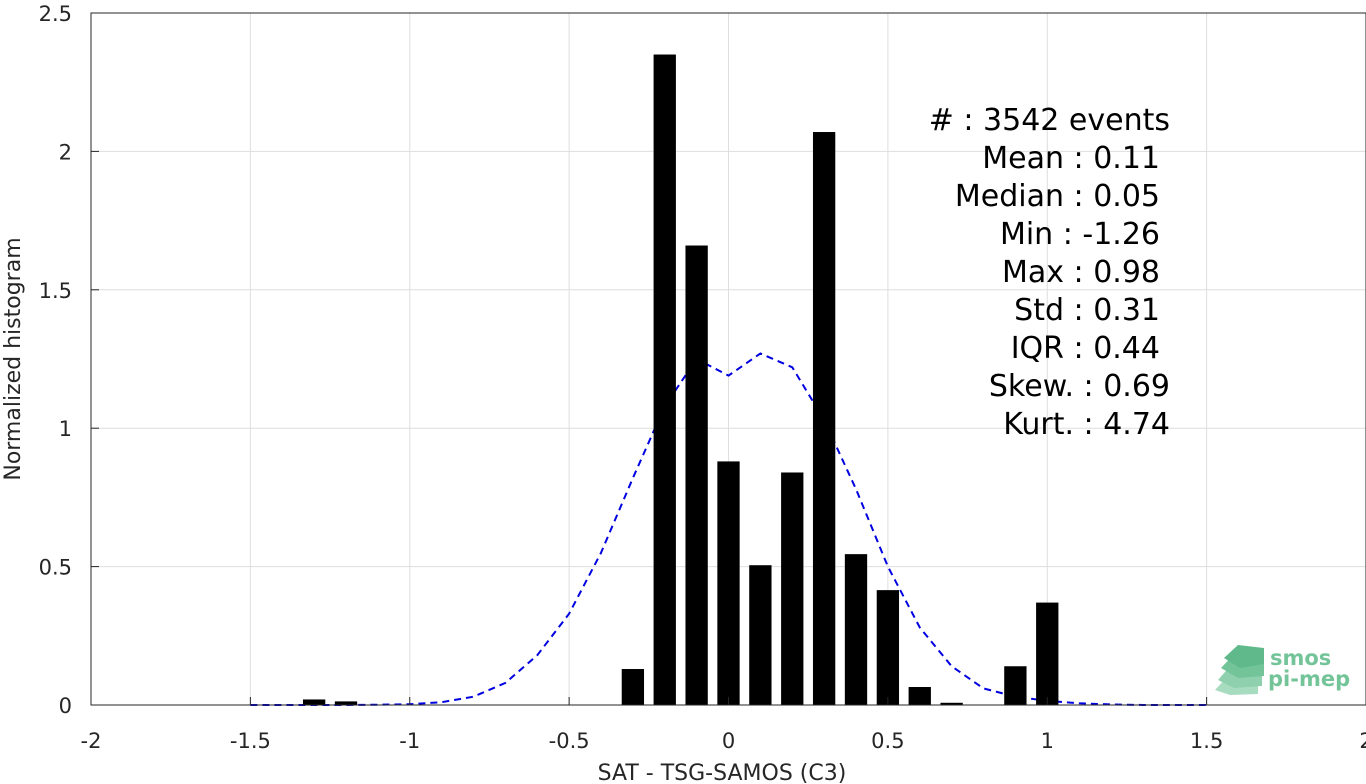  What do you see at coordinates (69, 360) in the screenshot?
I see `y-tick-labels: 0 0.5 1 1.5 2 2.5` at bounding box center [69, 360].